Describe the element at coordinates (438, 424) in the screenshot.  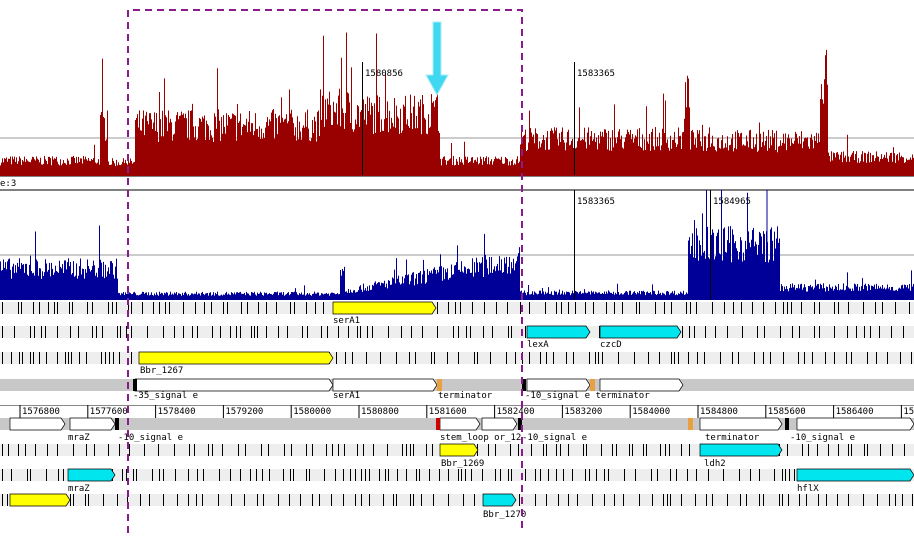
I see `stem-loop` at that location.